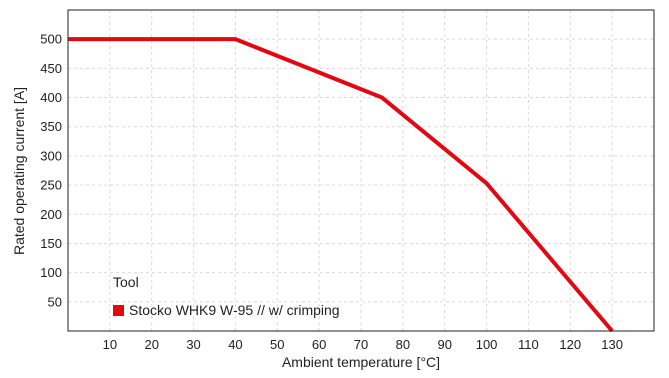 This screenshot has width=669, height=378. I want to click on x-tick-label: 90, so click(444, 344).